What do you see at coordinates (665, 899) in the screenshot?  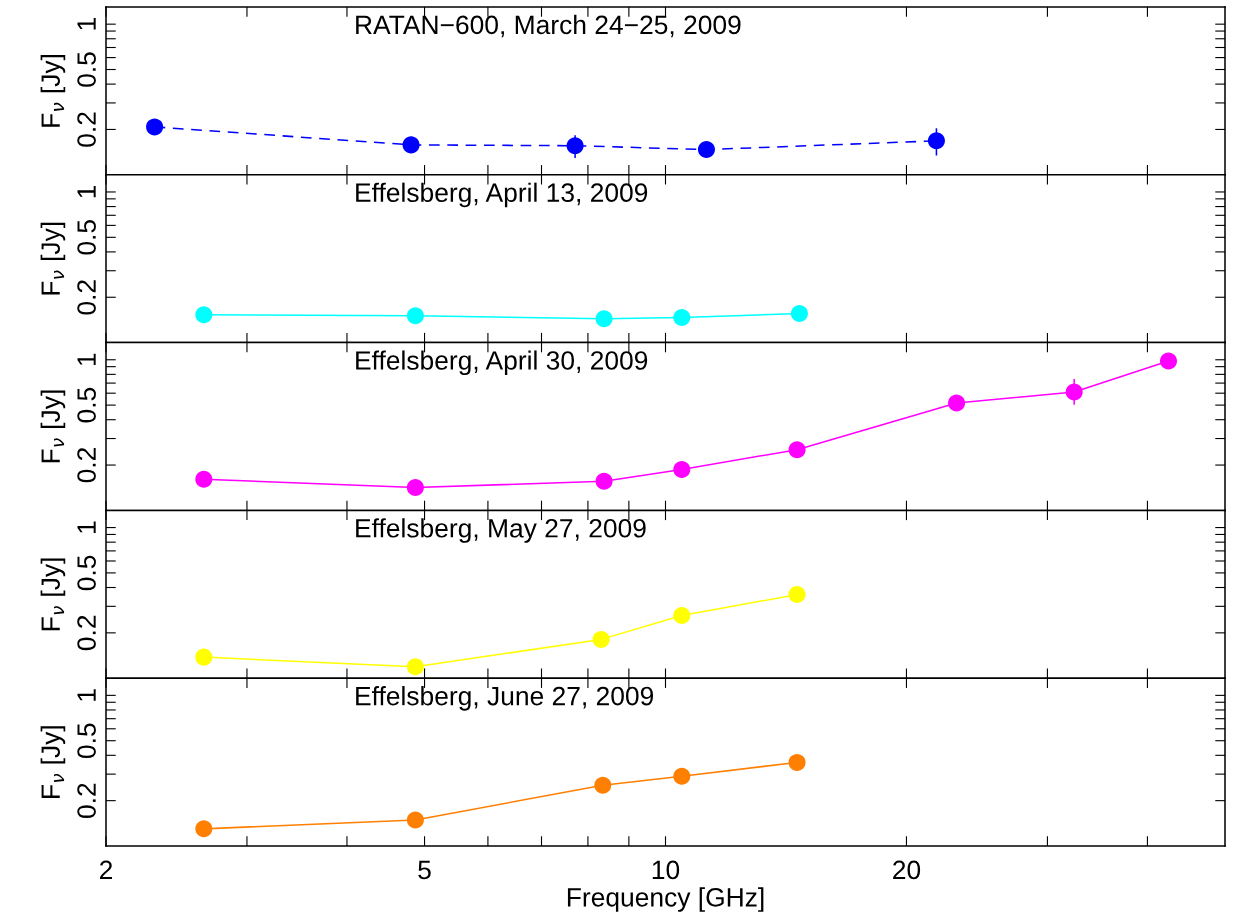 I see `x-axis-title: Frequency [GHz]` at bounding box center [665, 899].